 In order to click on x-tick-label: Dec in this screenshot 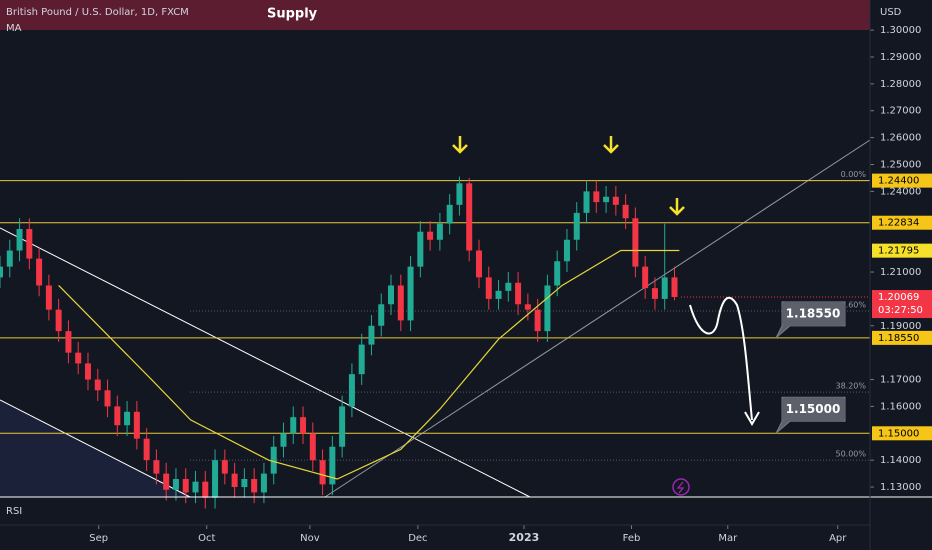, I will do `click(417, 538)`.